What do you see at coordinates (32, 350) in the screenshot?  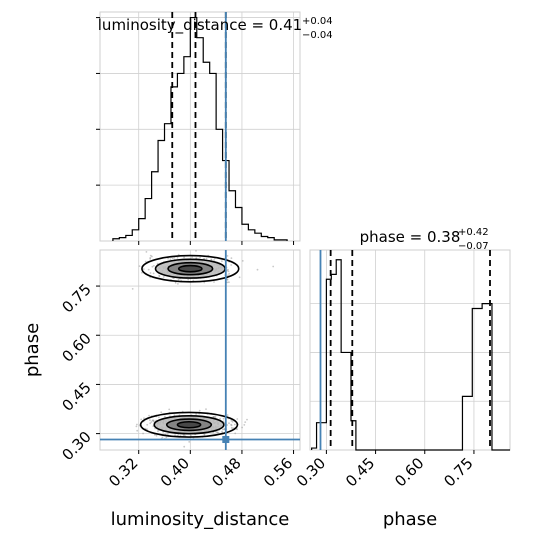 I see `y-axis-label: phase` at bounding box center [32, 350].